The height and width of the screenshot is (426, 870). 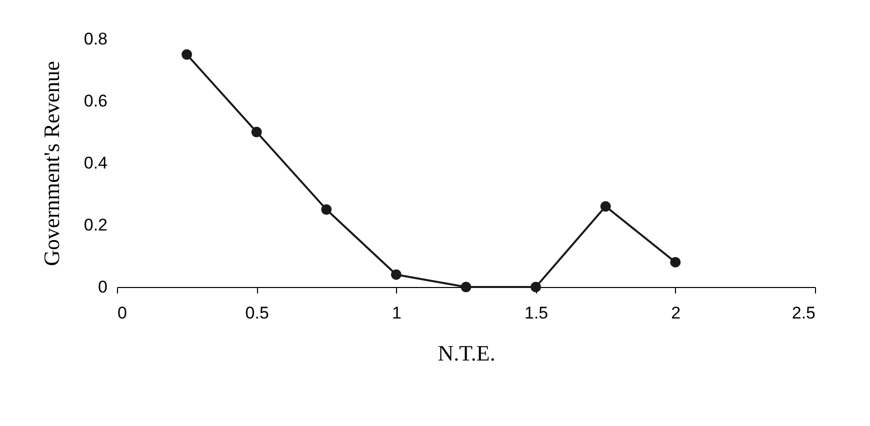 I want to click on x-tick-label: 1, so click(x=397, y=313).